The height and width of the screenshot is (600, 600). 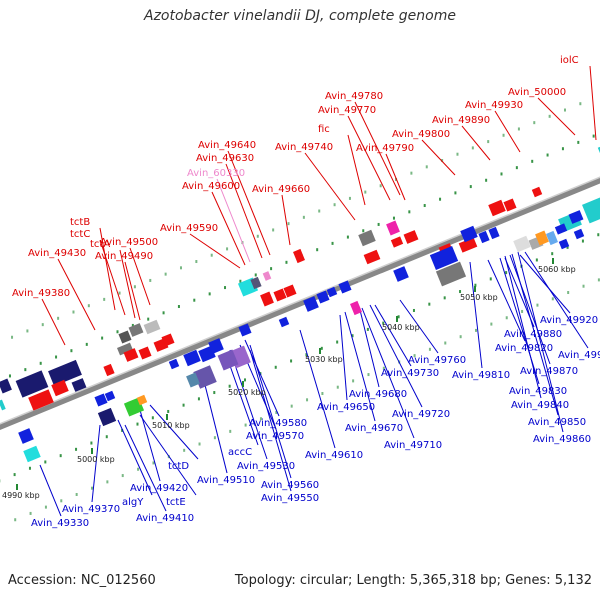 What do you see at coordinates (281, 189) in the screenshot?
I see `gene-label: Avin_49660` at bounding box center [281, 189].